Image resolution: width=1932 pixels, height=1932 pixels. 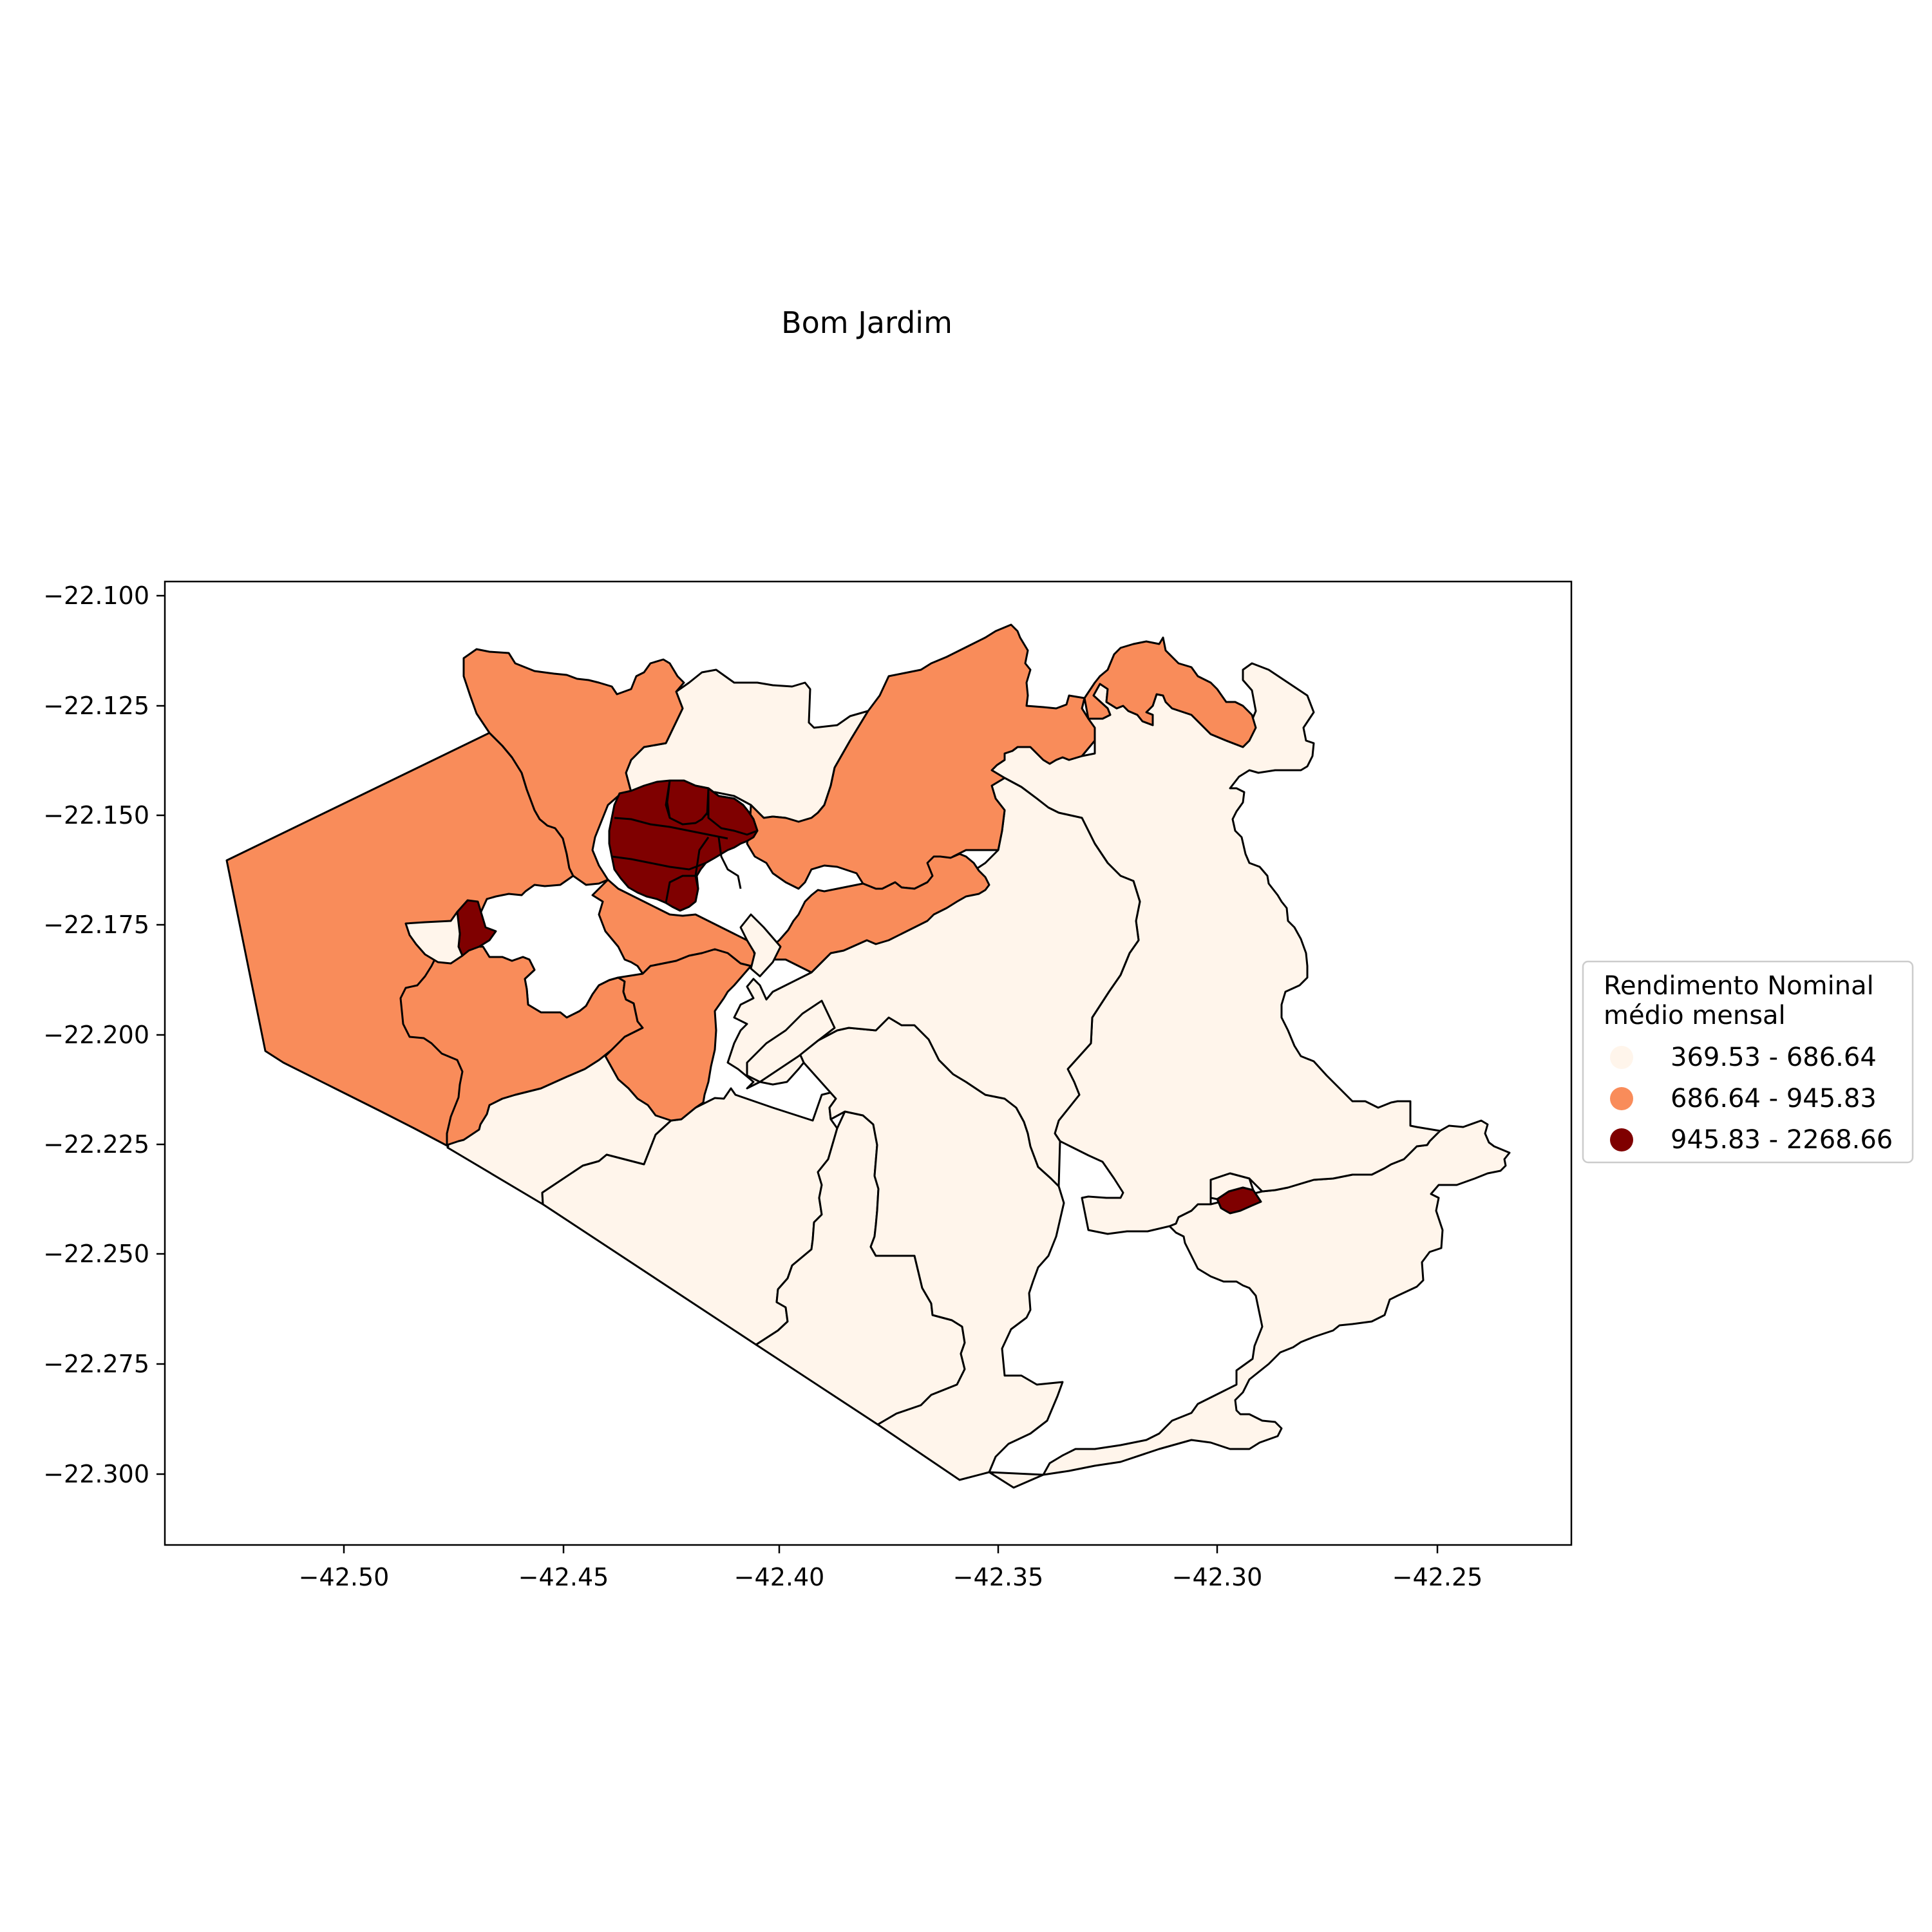 What do you see at coordinates (1438, 1577) in the screenshot?
I see `x-tick-label: −42.25` at bounding box center [1438, 1577].